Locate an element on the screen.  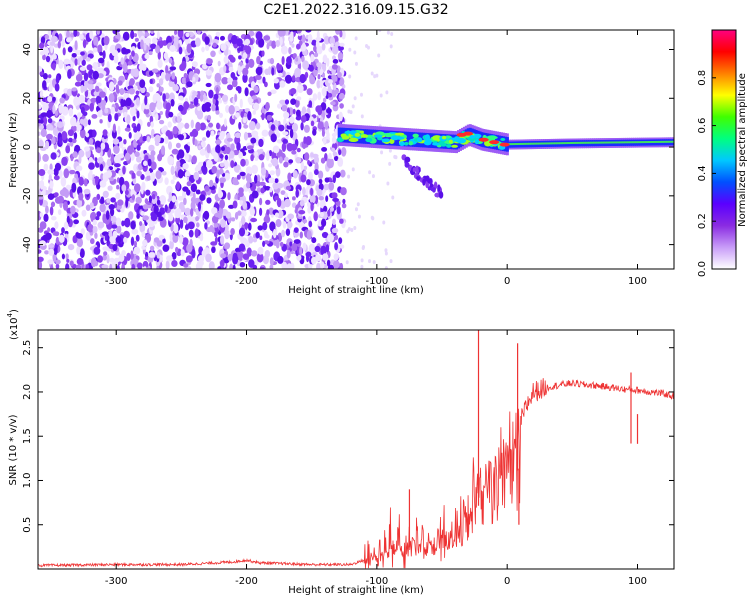
colorbar-tick-label: 0.0 is located at coordinates (702, 269).